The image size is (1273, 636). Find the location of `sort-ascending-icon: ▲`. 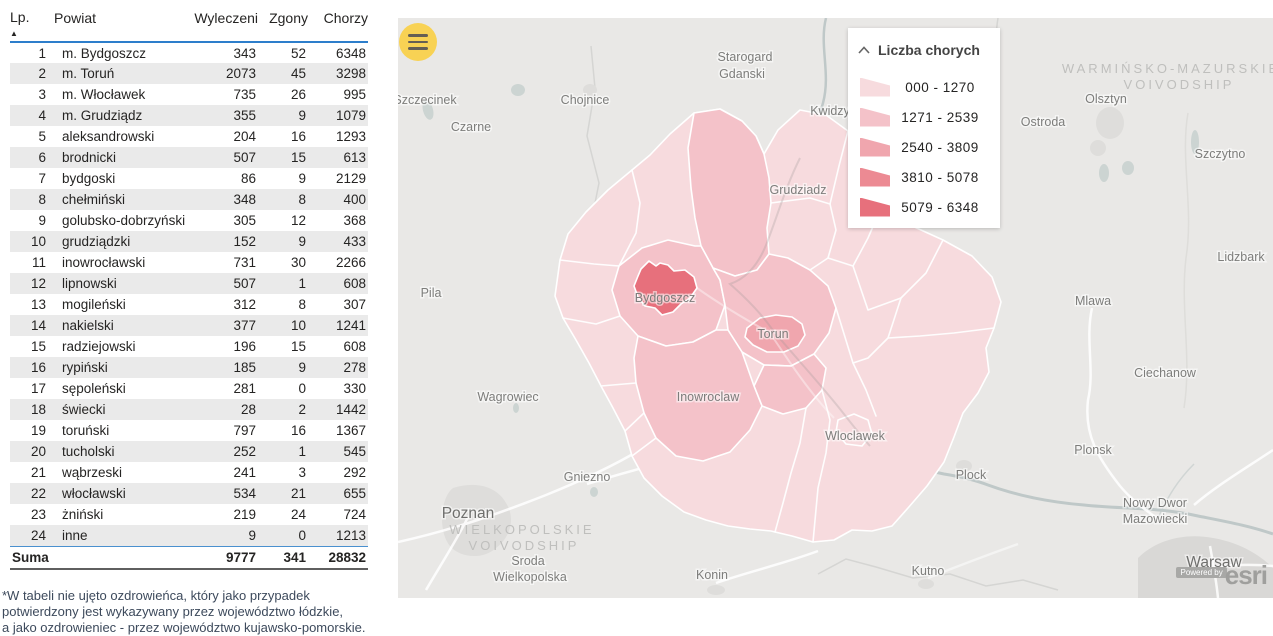

sort-ascending-icon: ▲ is located at coordinates (14, 33).